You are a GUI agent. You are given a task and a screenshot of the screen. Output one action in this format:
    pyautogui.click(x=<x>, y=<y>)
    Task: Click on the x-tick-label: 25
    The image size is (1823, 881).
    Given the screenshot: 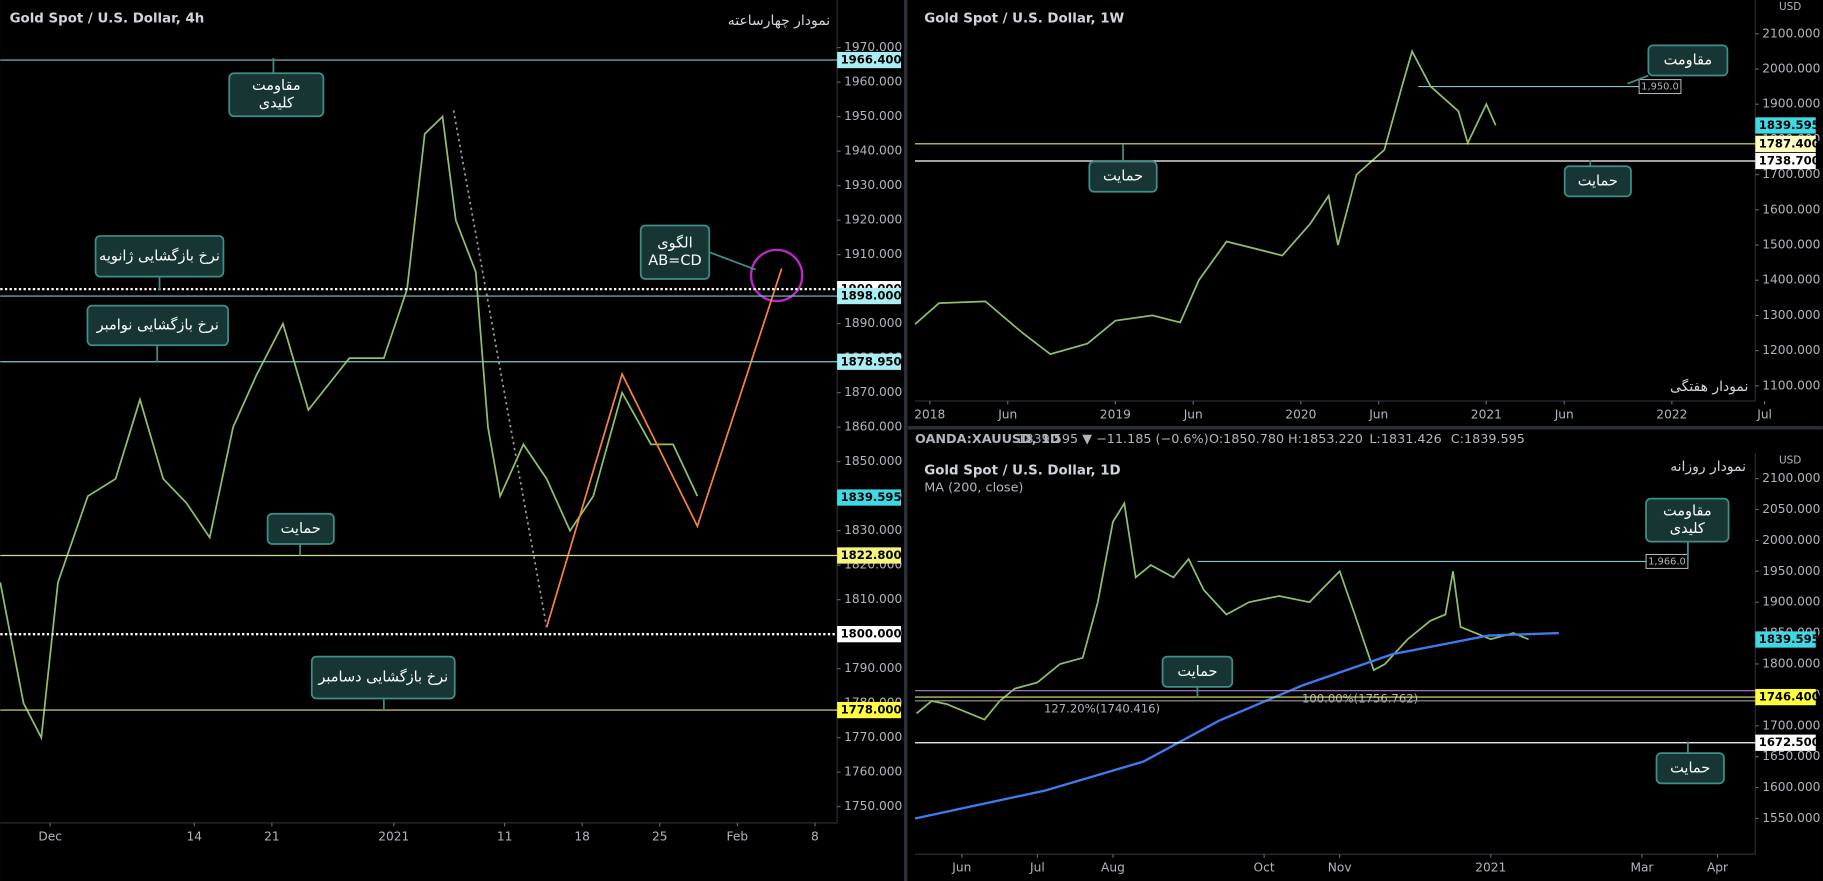 What is the action you would take?
    pyautogui.click(x=660, y=836)
    